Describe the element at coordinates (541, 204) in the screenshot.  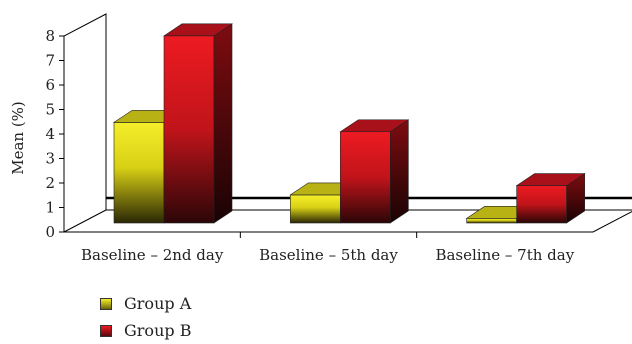
I see `bar-group-b-2-front` at that location.